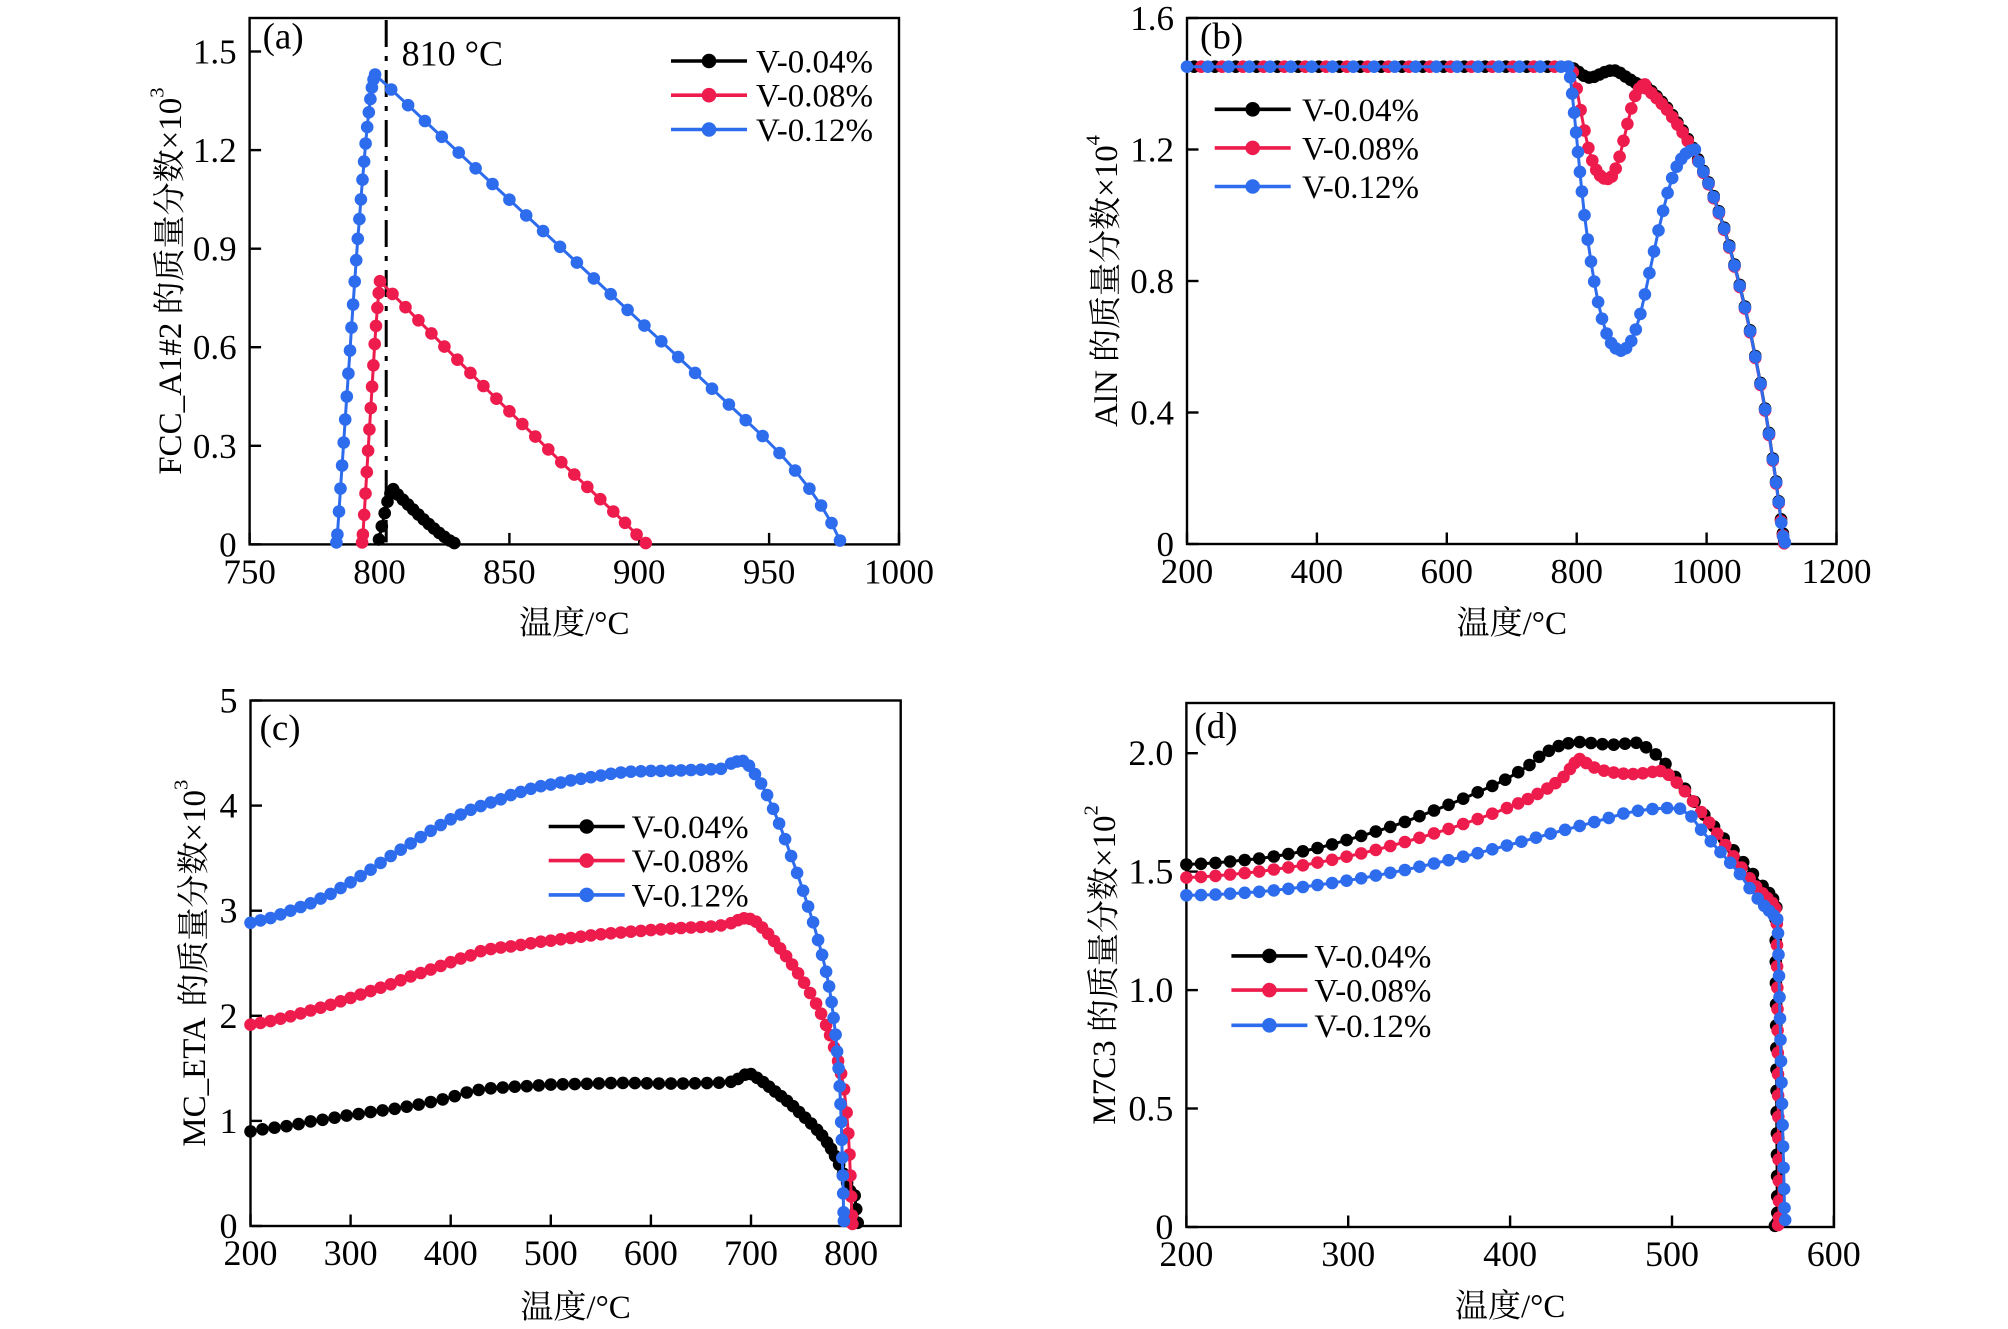 The height and width of the screenshot is (1329, 2008). What do you see at coordinates (1221, 37) in the screenshot?
I see `svg-text: (b)` at bounding box center [1221, 37].